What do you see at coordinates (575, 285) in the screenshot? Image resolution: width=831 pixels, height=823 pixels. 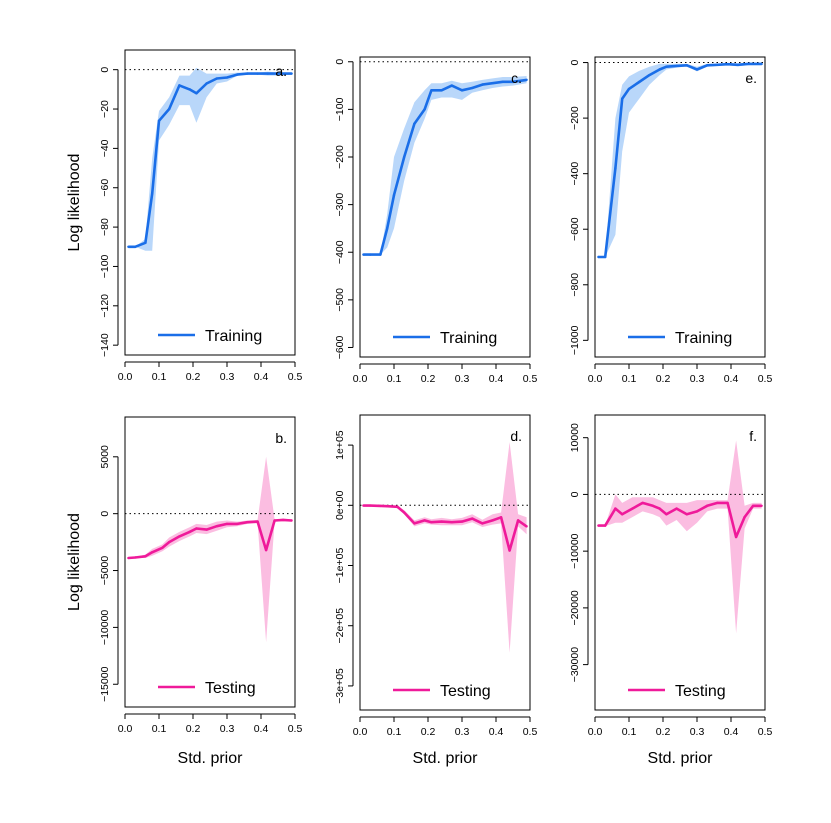 I see `y-tick-label: −800` at bounding box center [575, 285].